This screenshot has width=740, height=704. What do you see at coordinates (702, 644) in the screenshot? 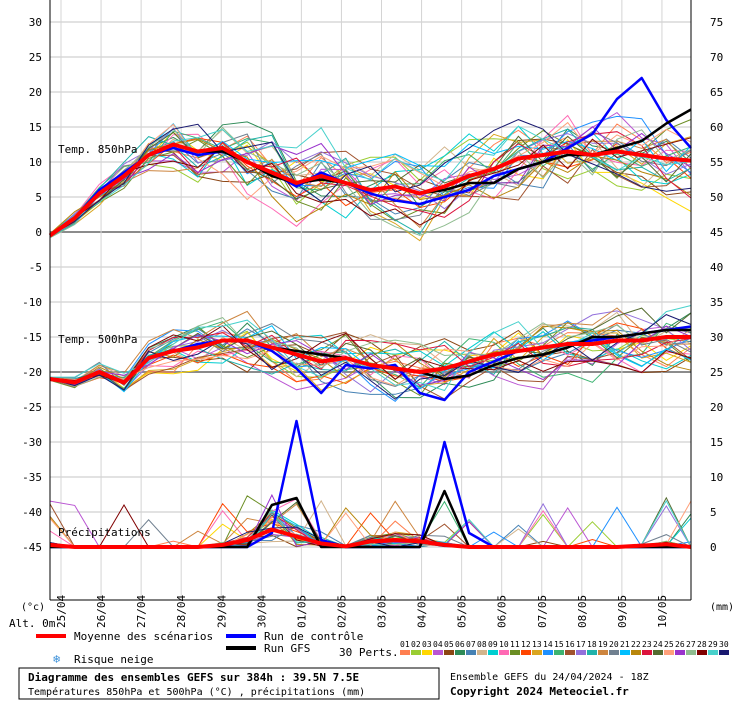
I see `pert-legend-id: 28` at bounding box center [702, 644].